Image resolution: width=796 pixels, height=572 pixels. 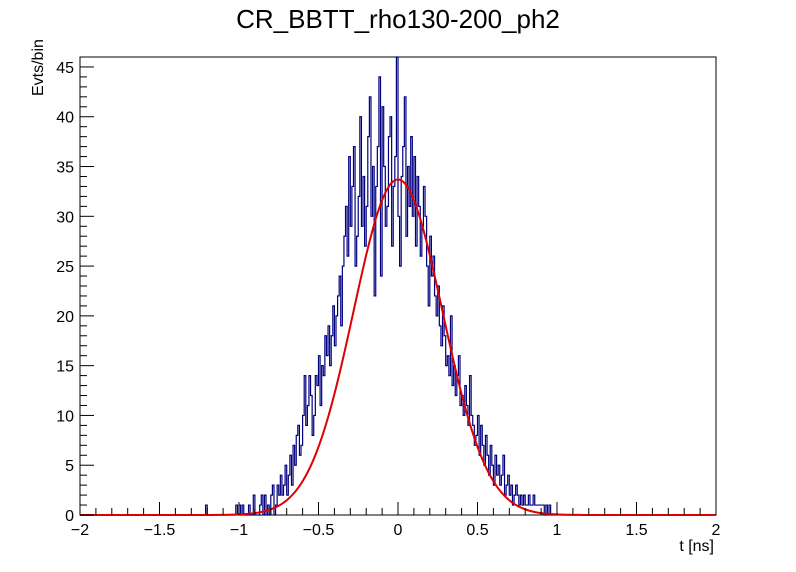 I want to click on x-tick-label: 1.5, so click(x=636, y=530).